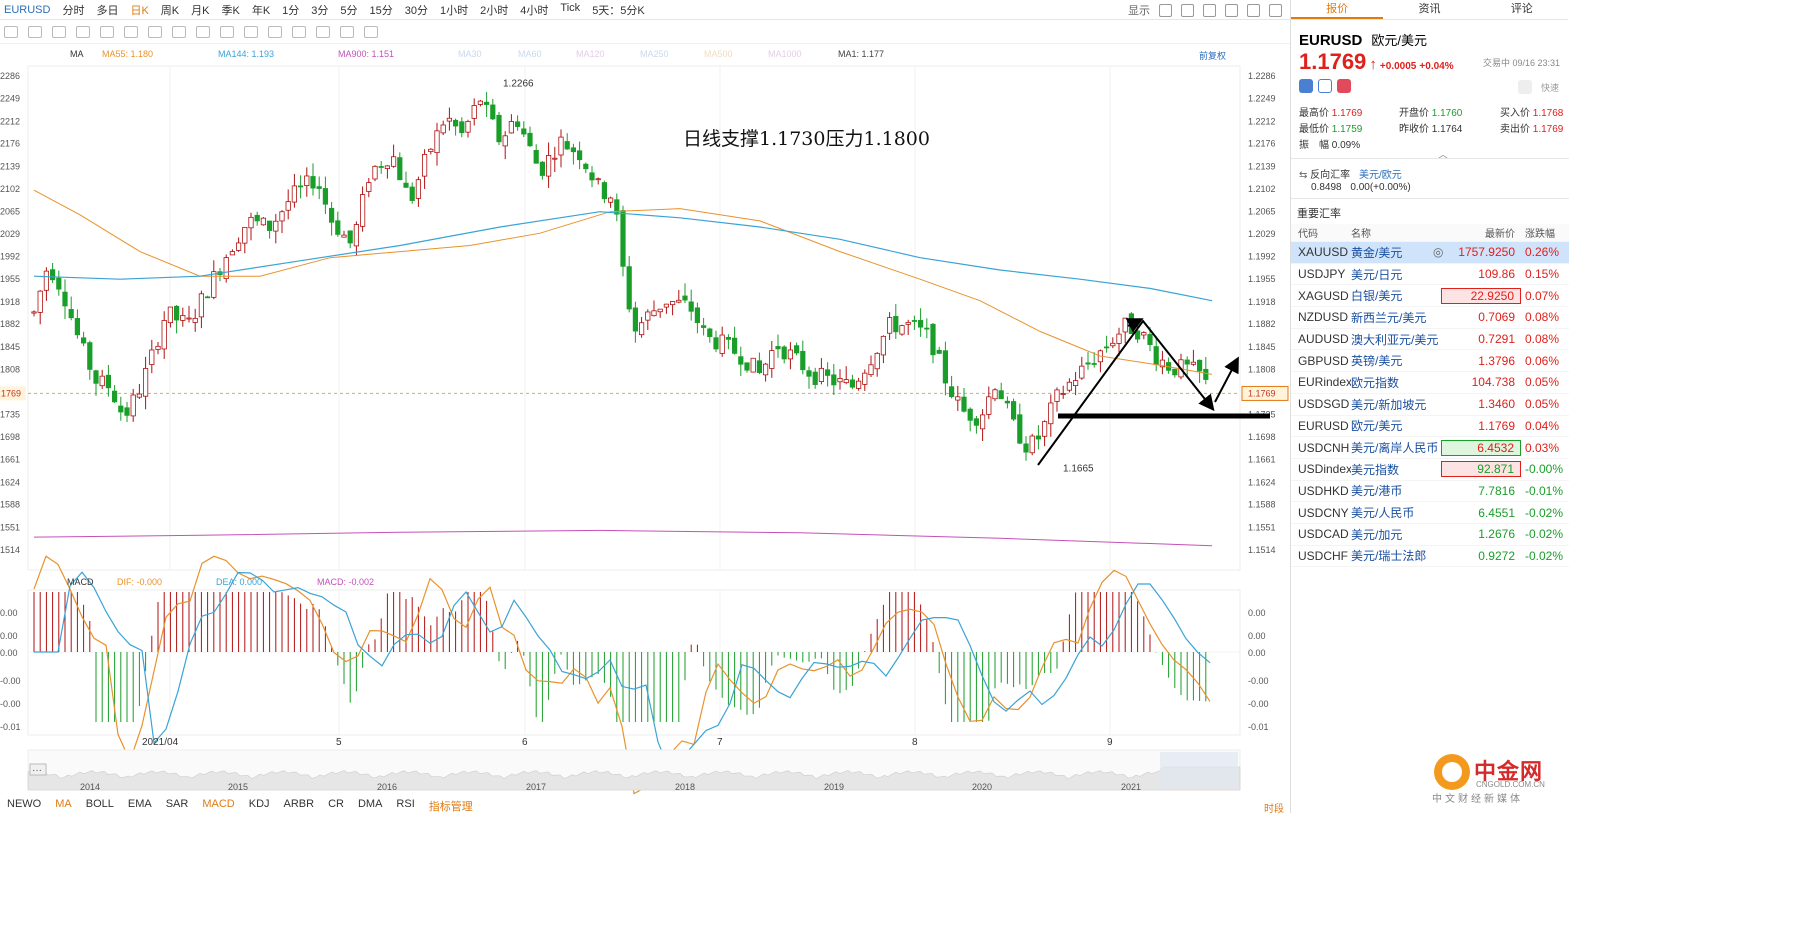 This screenshot has height=937, width=1807. Describe the element at coordinates (1231, 10) in the screenshot. I see `pen-icon` at that location.